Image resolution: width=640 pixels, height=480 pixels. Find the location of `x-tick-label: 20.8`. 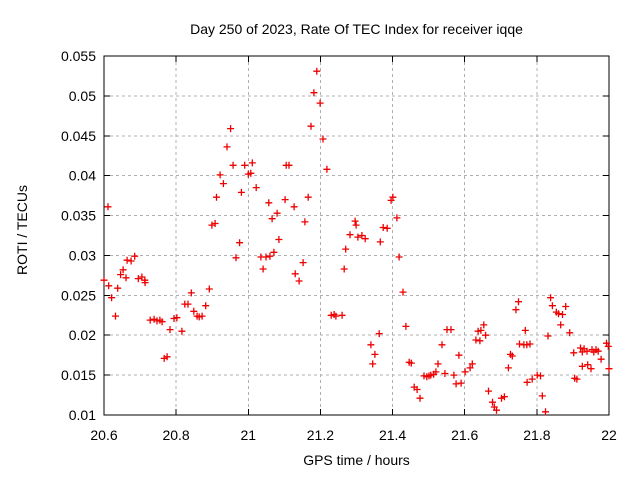

x-tick-label: 20.8 is located at coordinates (175, 435).